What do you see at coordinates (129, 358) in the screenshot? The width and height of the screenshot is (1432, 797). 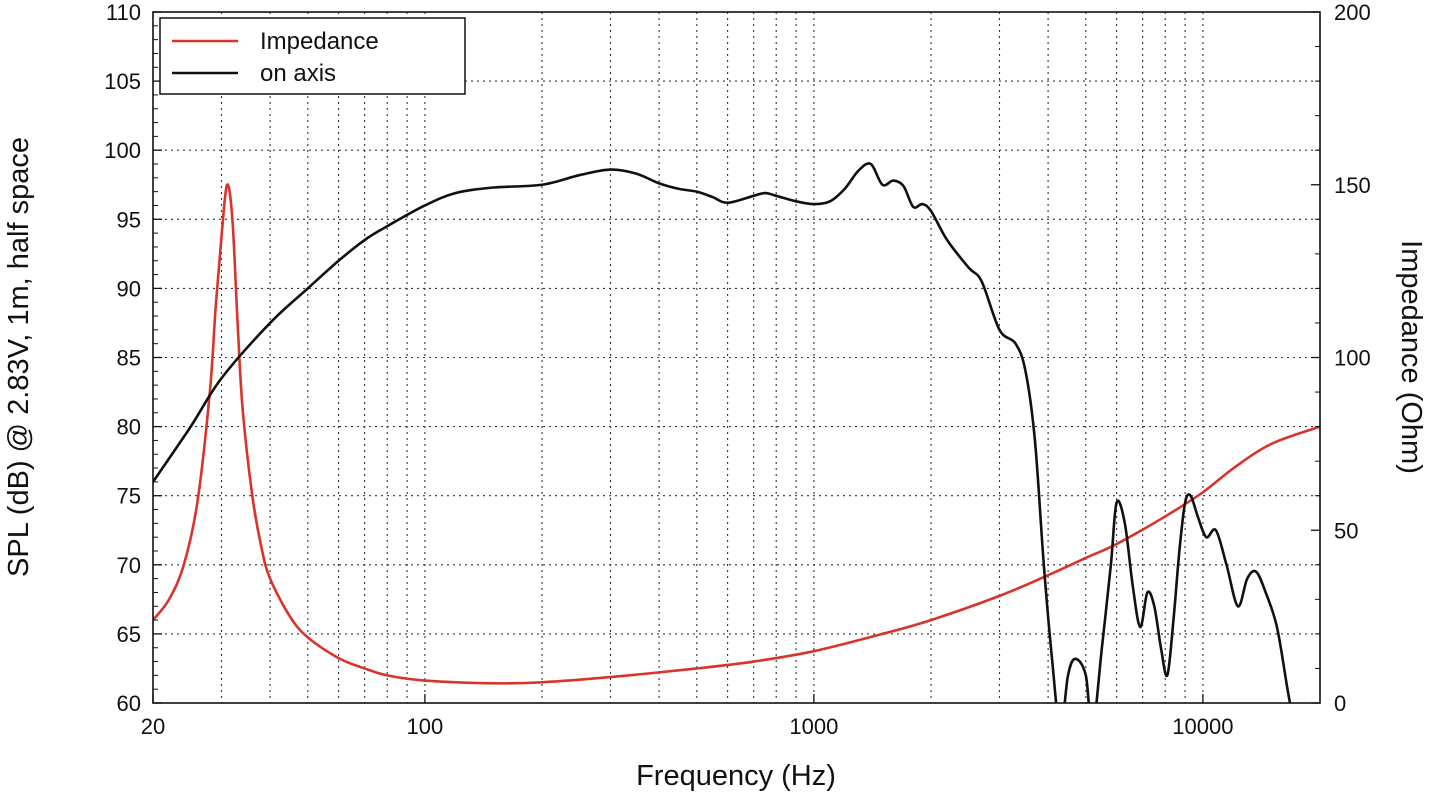 I see `y-tick-label: 85` at bounding box center [129, 358].